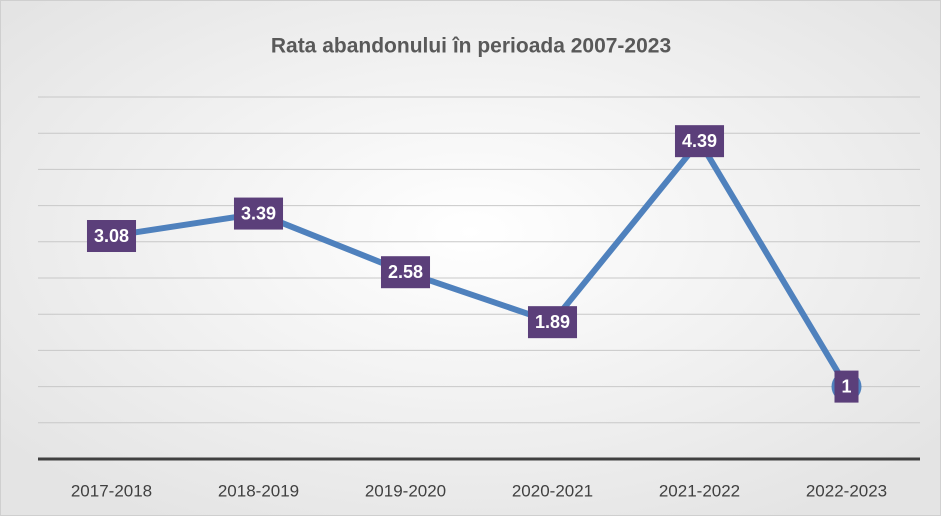 The height and width of the screenshot is (522, 942). I want to click on data-label: 2.58, so click(405, 272).